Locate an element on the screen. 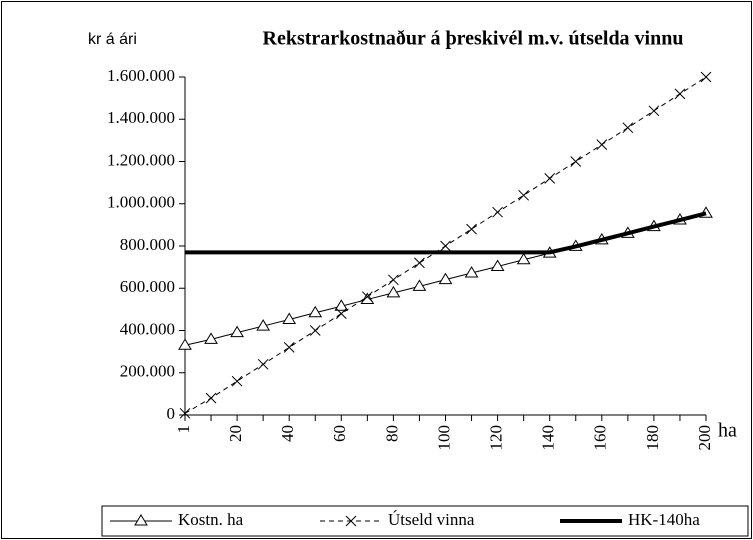  x-tick-label: 120 is located at coordinates (496, 438).